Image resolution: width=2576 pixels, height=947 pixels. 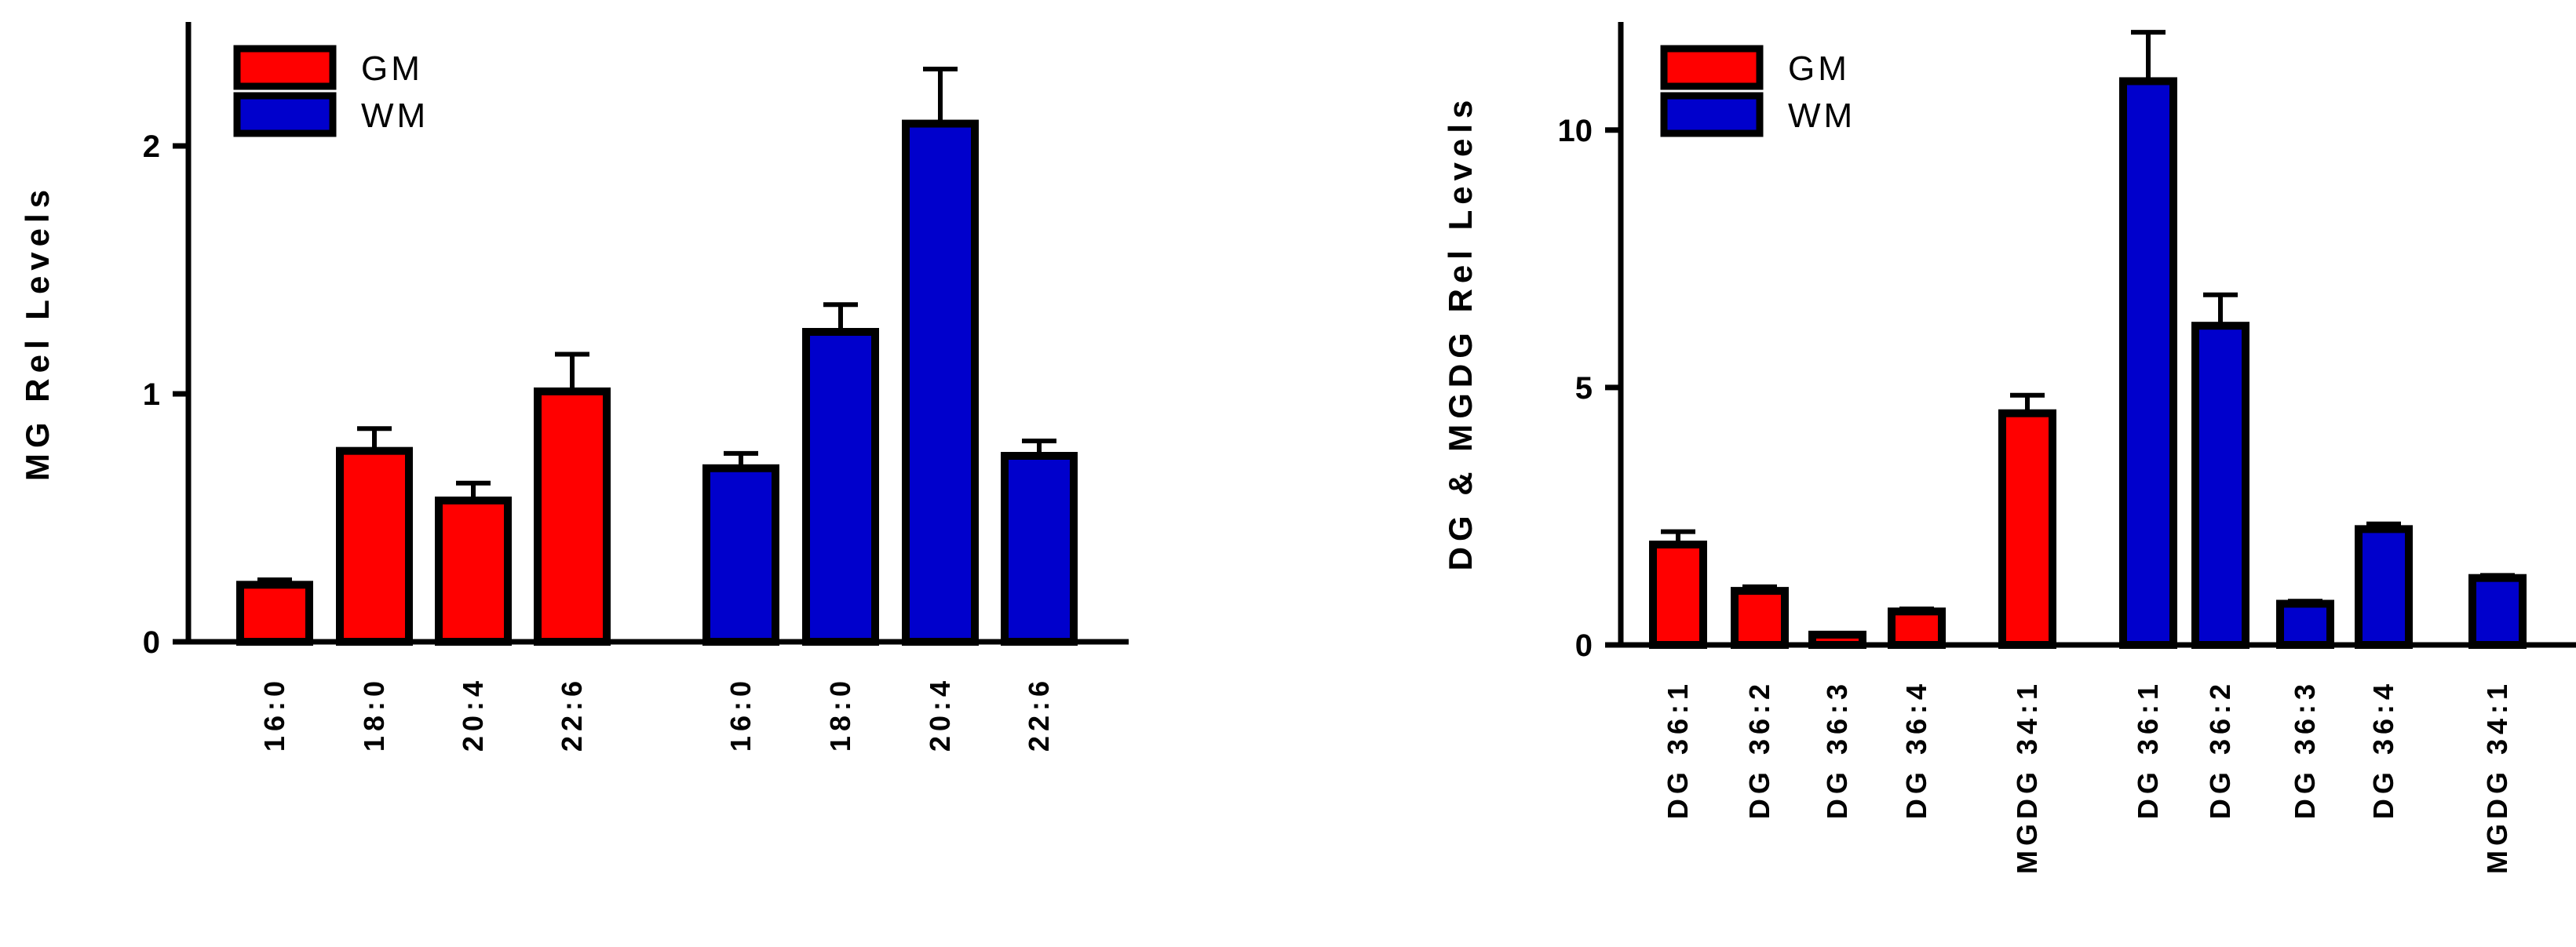 What do you see at coordinates (1575, 131) in the screenshot?
I see `y-tick-label: 10` at bounding box center [1575, 131].